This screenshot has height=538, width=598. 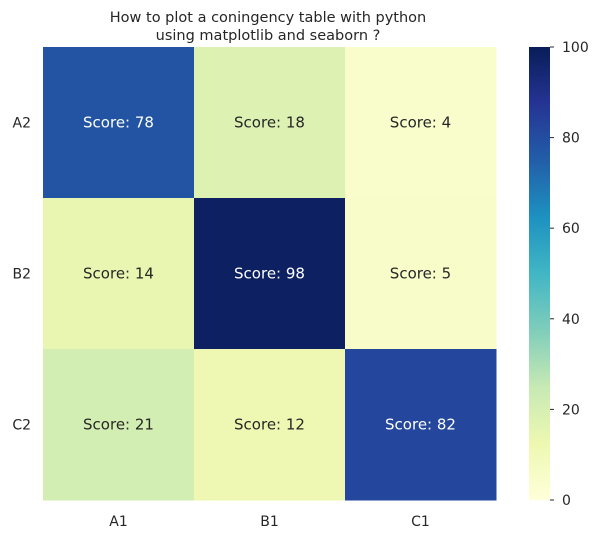 I want to click on colorbar-tick-label: 0, so click(x=566, y=501).